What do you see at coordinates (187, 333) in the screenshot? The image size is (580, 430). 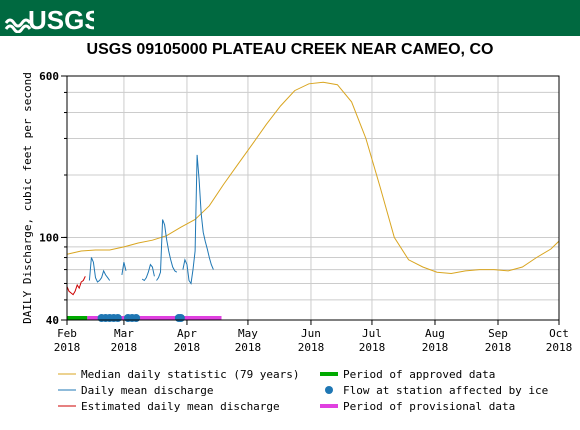 I see `x-tick-label-month: Apr` at bounding box center [187, 333].